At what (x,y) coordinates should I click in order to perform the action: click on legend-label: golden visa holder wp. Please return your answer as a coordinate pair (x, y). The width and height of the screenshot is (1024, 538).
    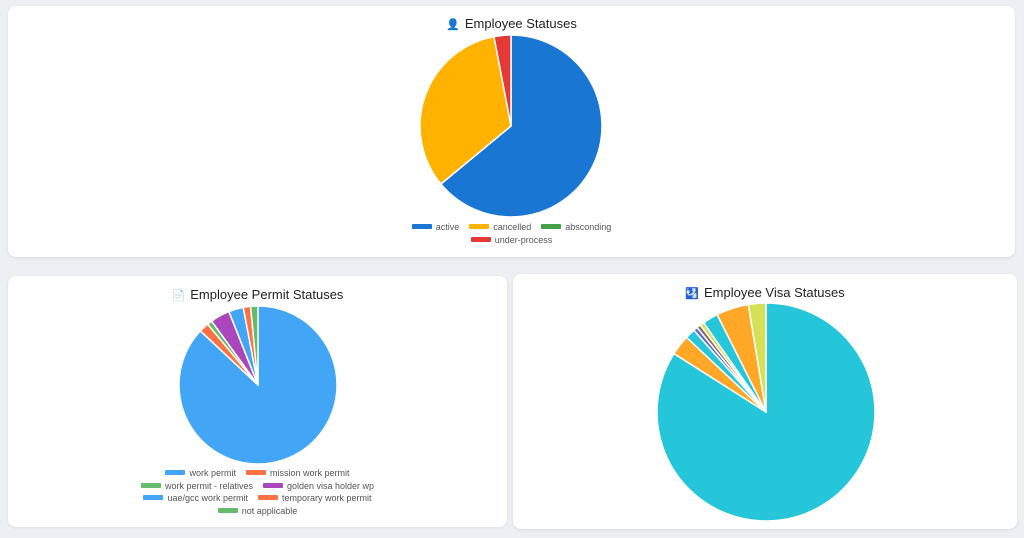
    Looking at the image, I should click on (330, 485).